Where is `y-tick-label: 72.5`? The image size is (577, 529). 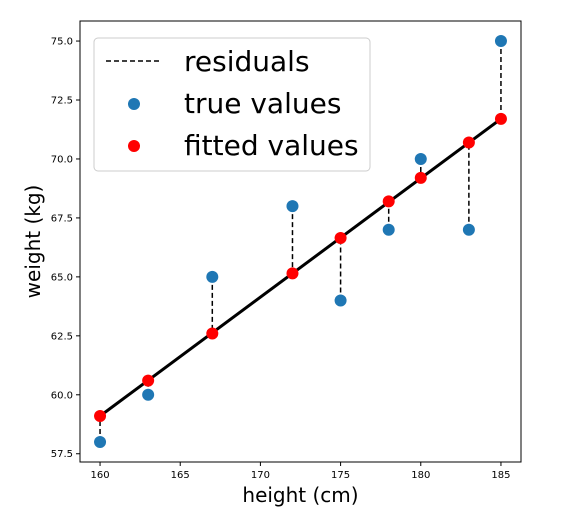
y-tick-label: 72.5 is located at coordinates (62, 101).